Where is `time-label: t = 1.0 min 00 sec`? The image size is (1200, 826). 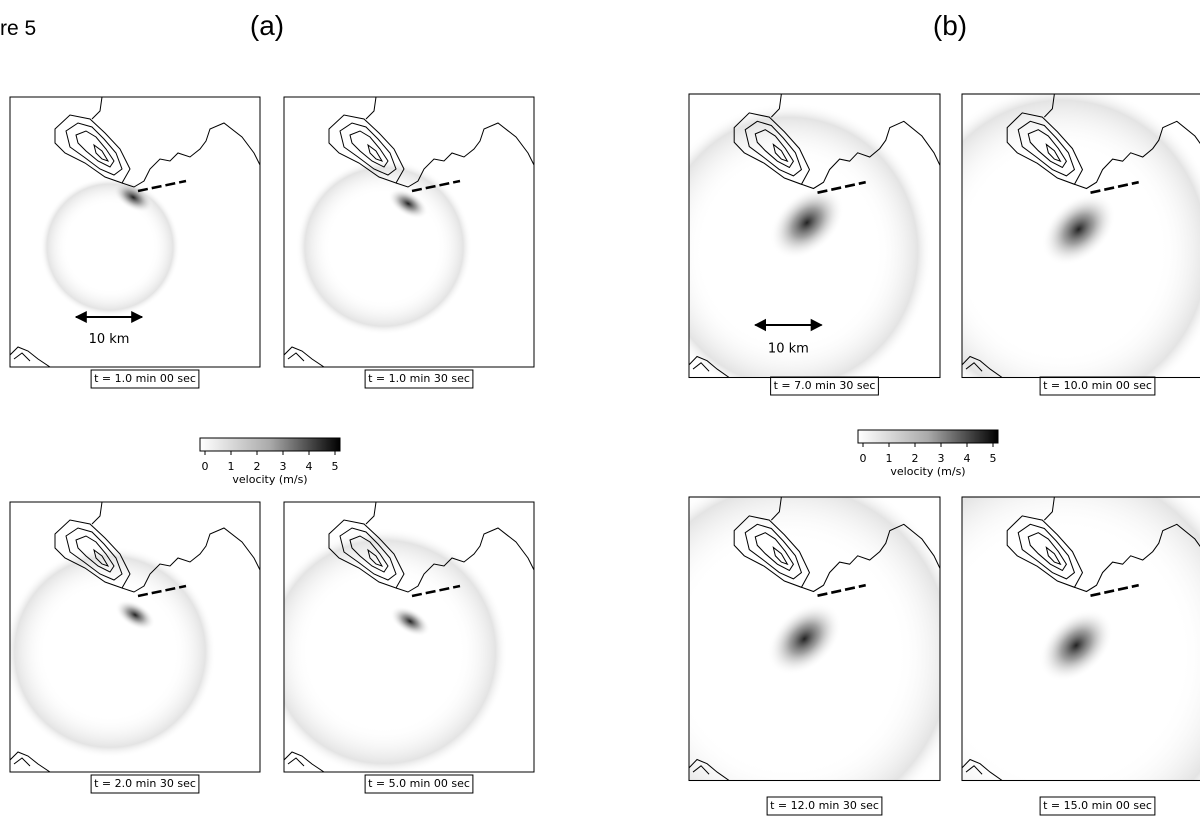 time-label: t = 1.0 min 00 sec is located at coordinates (145, 378).